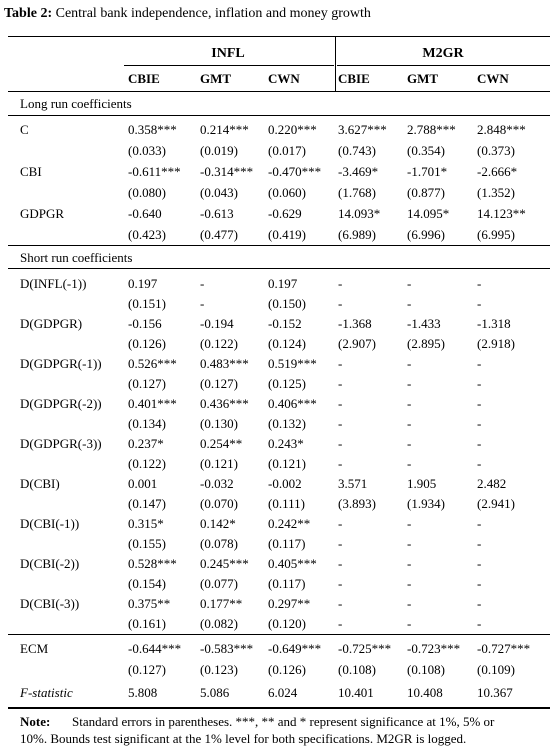 Image resolution: width=559 pixels, height=755 pixels. Describe the element at coordinates (217, 213) in the screenshot. I see `coef-cell: -0.613` at that location.